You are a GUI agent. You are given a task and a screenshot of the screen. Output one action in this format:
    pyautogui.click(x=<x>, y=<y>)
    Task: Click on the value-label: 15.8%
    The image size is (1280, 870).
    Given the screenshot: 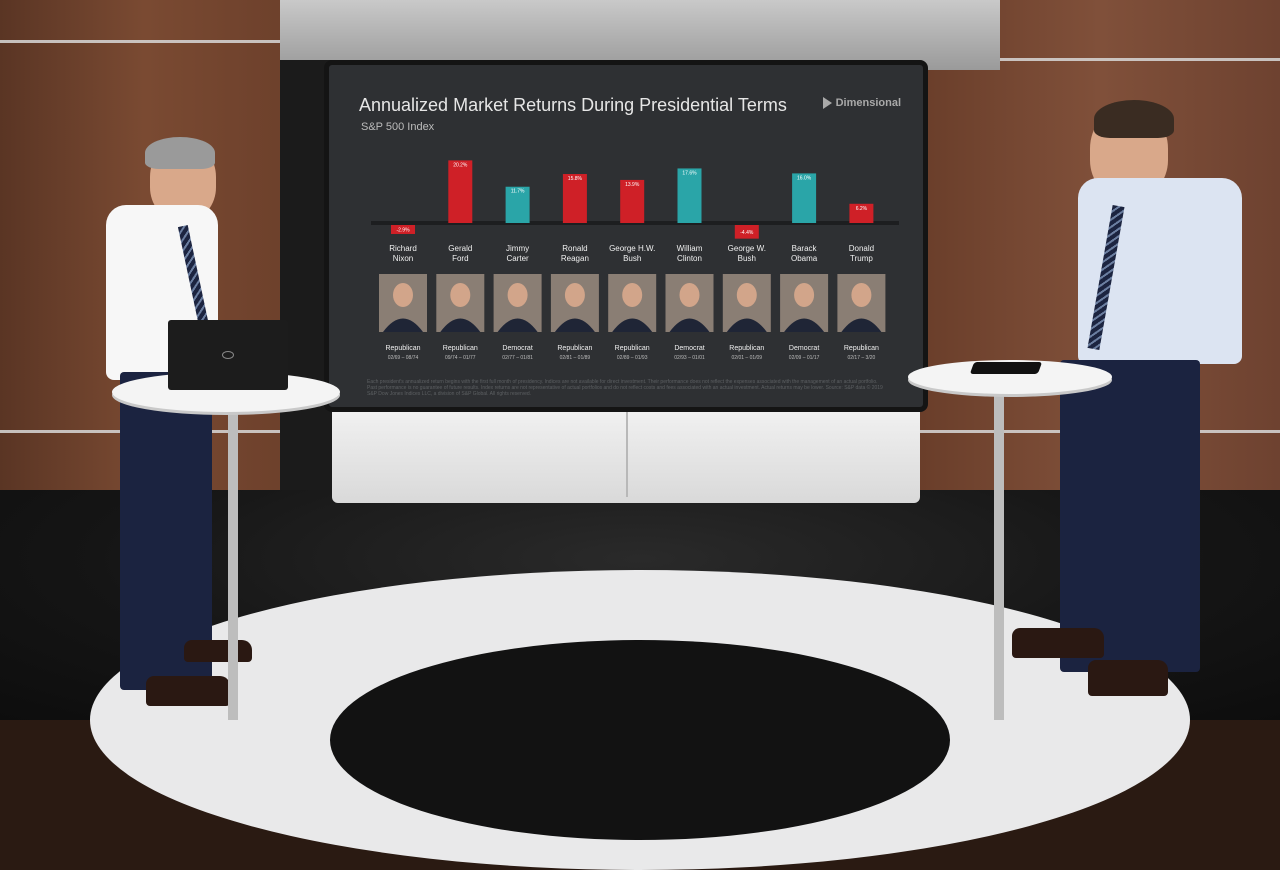 What is the action you would take?
    pyautogui.click(x=575, y=179)
    